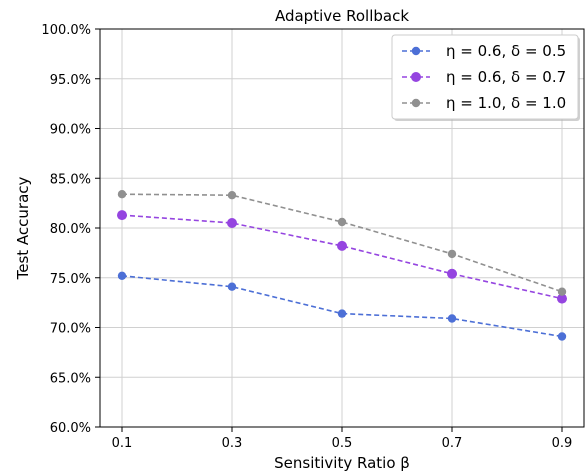  What do you see at coordinates (562, 443) in the screenshot?
I see `x-tick-label: 0.9` at bounding box center [562, 443].